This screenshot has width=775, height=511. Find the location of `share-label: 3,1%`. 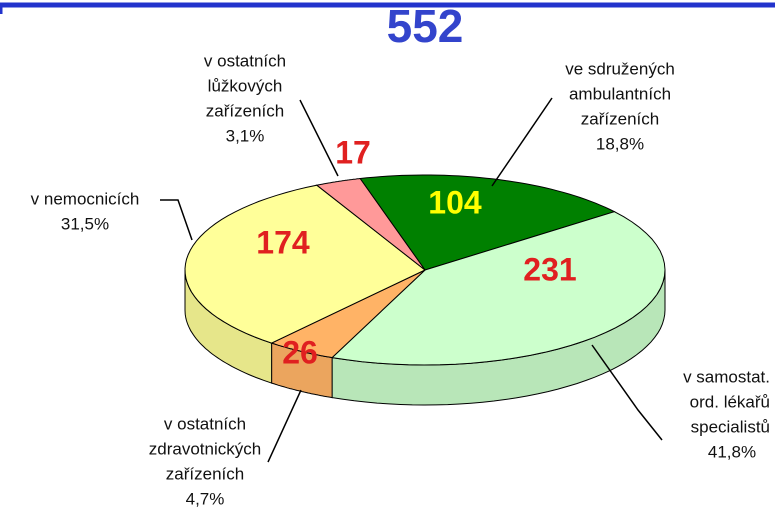

share-label: 3,1% is located at coordinates (245, 135).